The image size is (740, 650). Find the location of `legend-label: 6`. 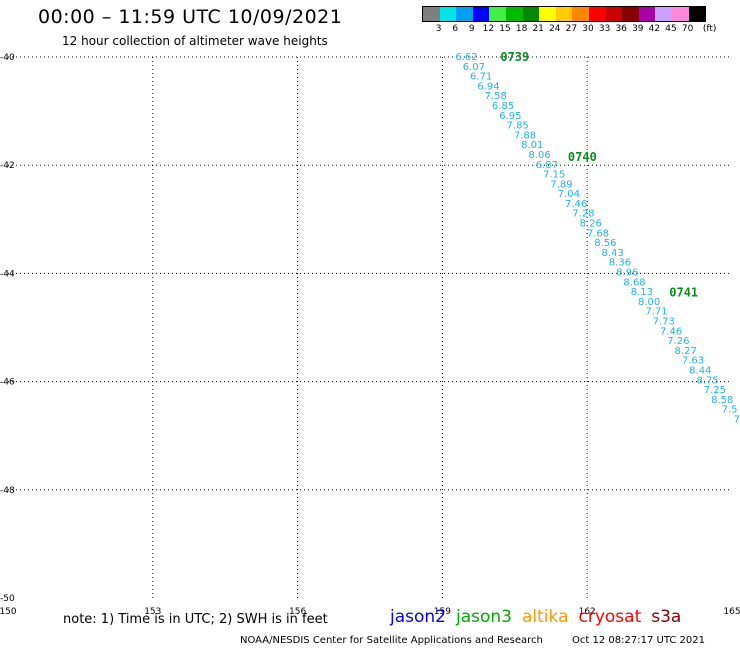

legend-label: 6 is located at coordinates (455, 29).